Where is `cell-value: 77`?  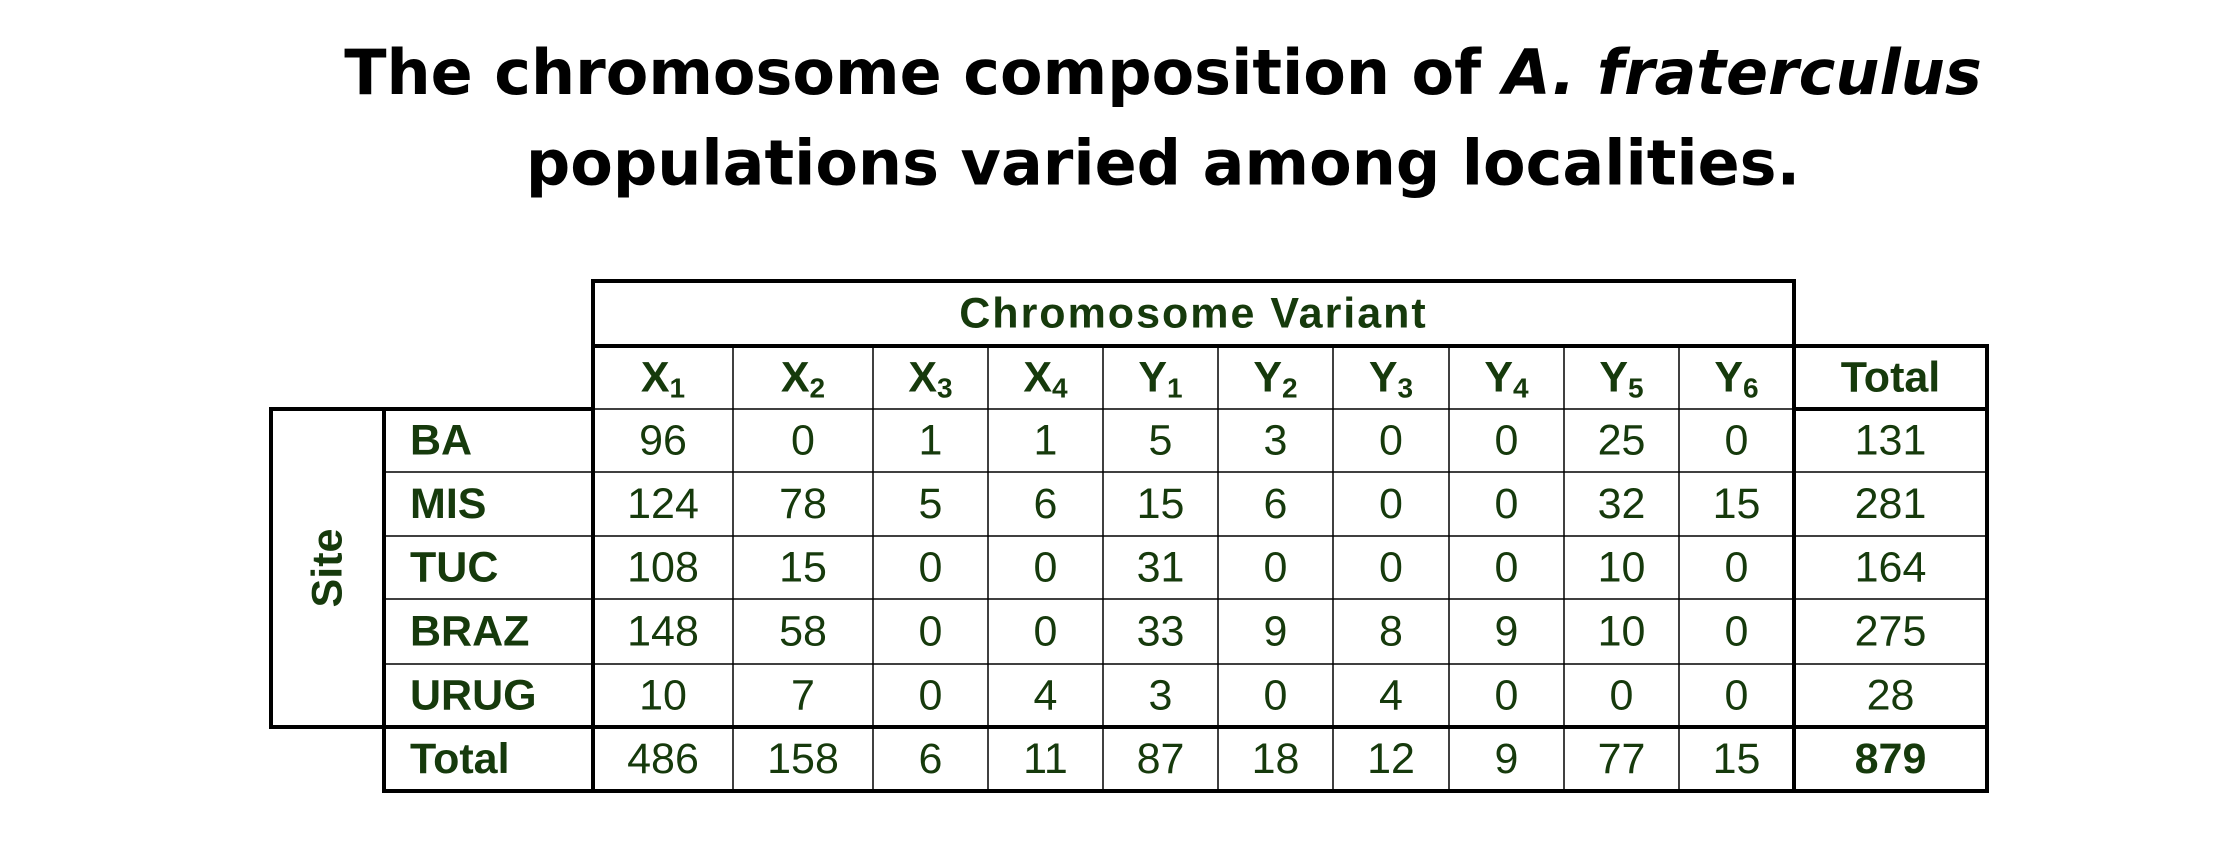 cell-value: 77 is located at coordinates (1622, 759).